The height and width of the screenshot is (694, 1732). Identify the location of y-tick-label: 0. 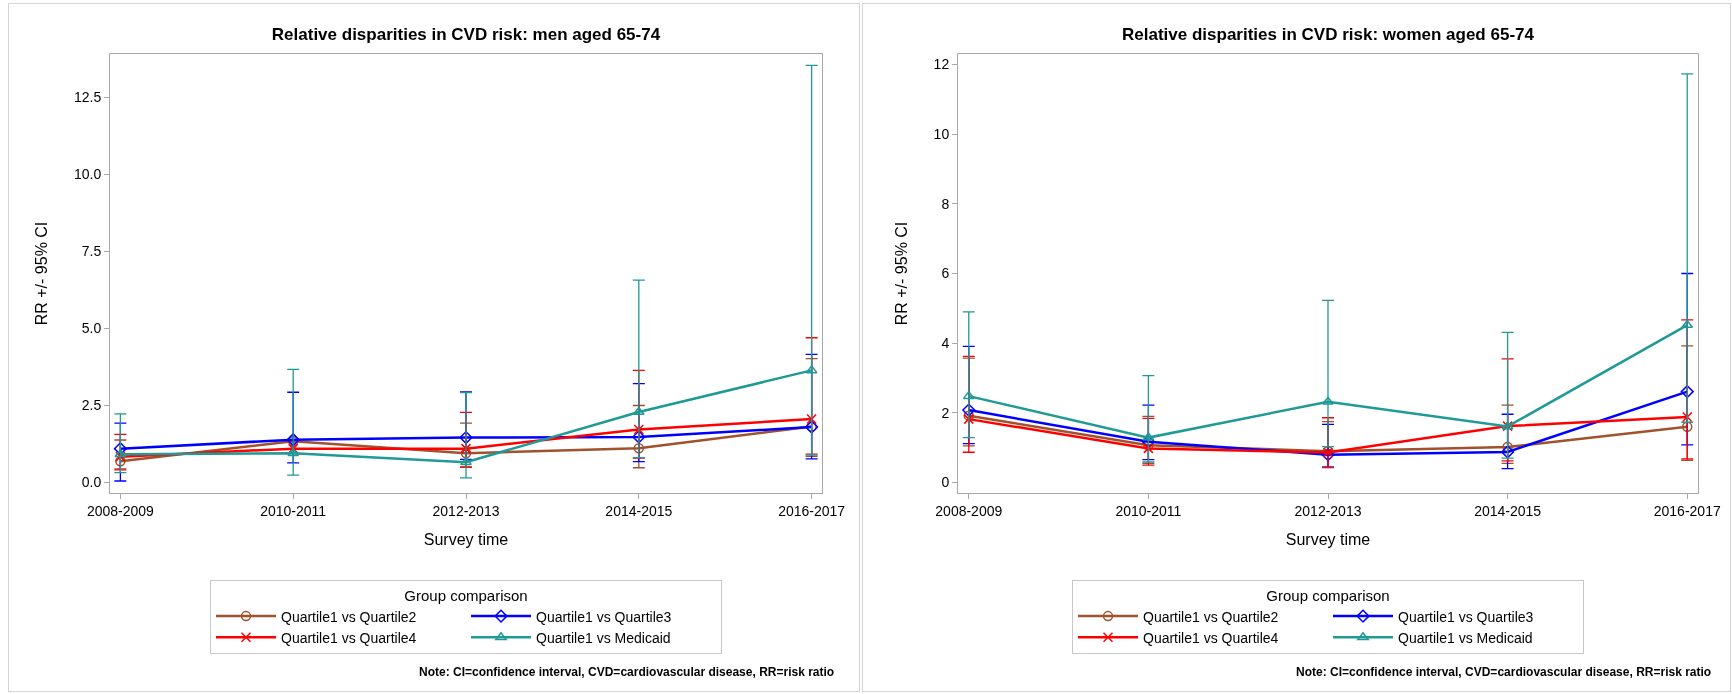
(945, 482).